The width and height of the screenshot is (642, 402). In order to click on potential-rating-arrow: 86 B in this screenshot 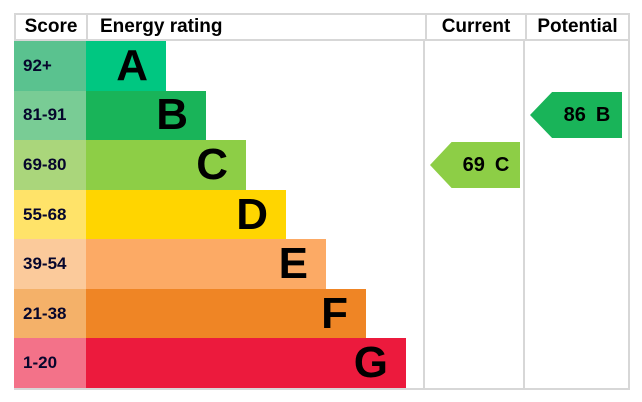, I will do `click(576, 115)`.